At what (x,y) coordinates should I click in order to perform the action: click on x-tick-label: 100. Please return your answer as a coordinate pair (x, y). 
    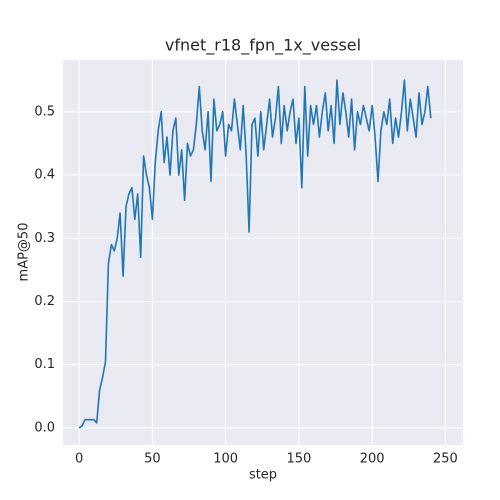
    Looking at the image, I should click on (225, 459).